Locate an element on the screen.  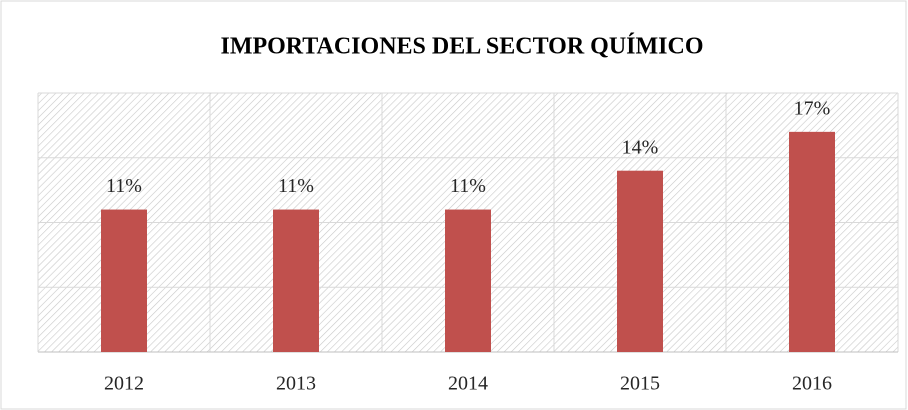
chart-title: IMPORTACIONES DEL SECTOR QUÍMICO is located at coordinates (461, 47).